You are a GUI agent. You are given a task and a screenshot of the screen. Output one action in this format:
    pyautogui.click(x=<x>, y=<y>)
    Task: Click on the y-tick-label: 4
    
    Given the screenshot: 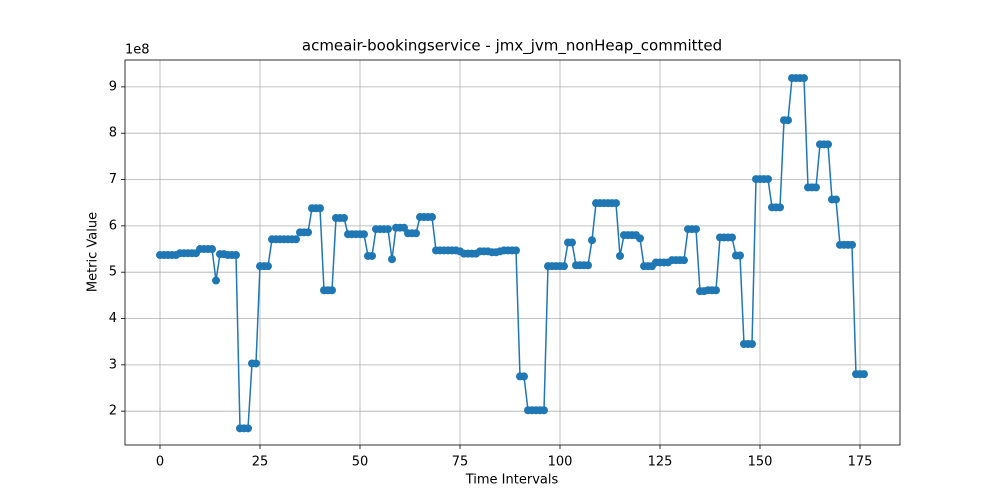 What is the action you would take?
    pyautogui.click(x=113, y=318)
    